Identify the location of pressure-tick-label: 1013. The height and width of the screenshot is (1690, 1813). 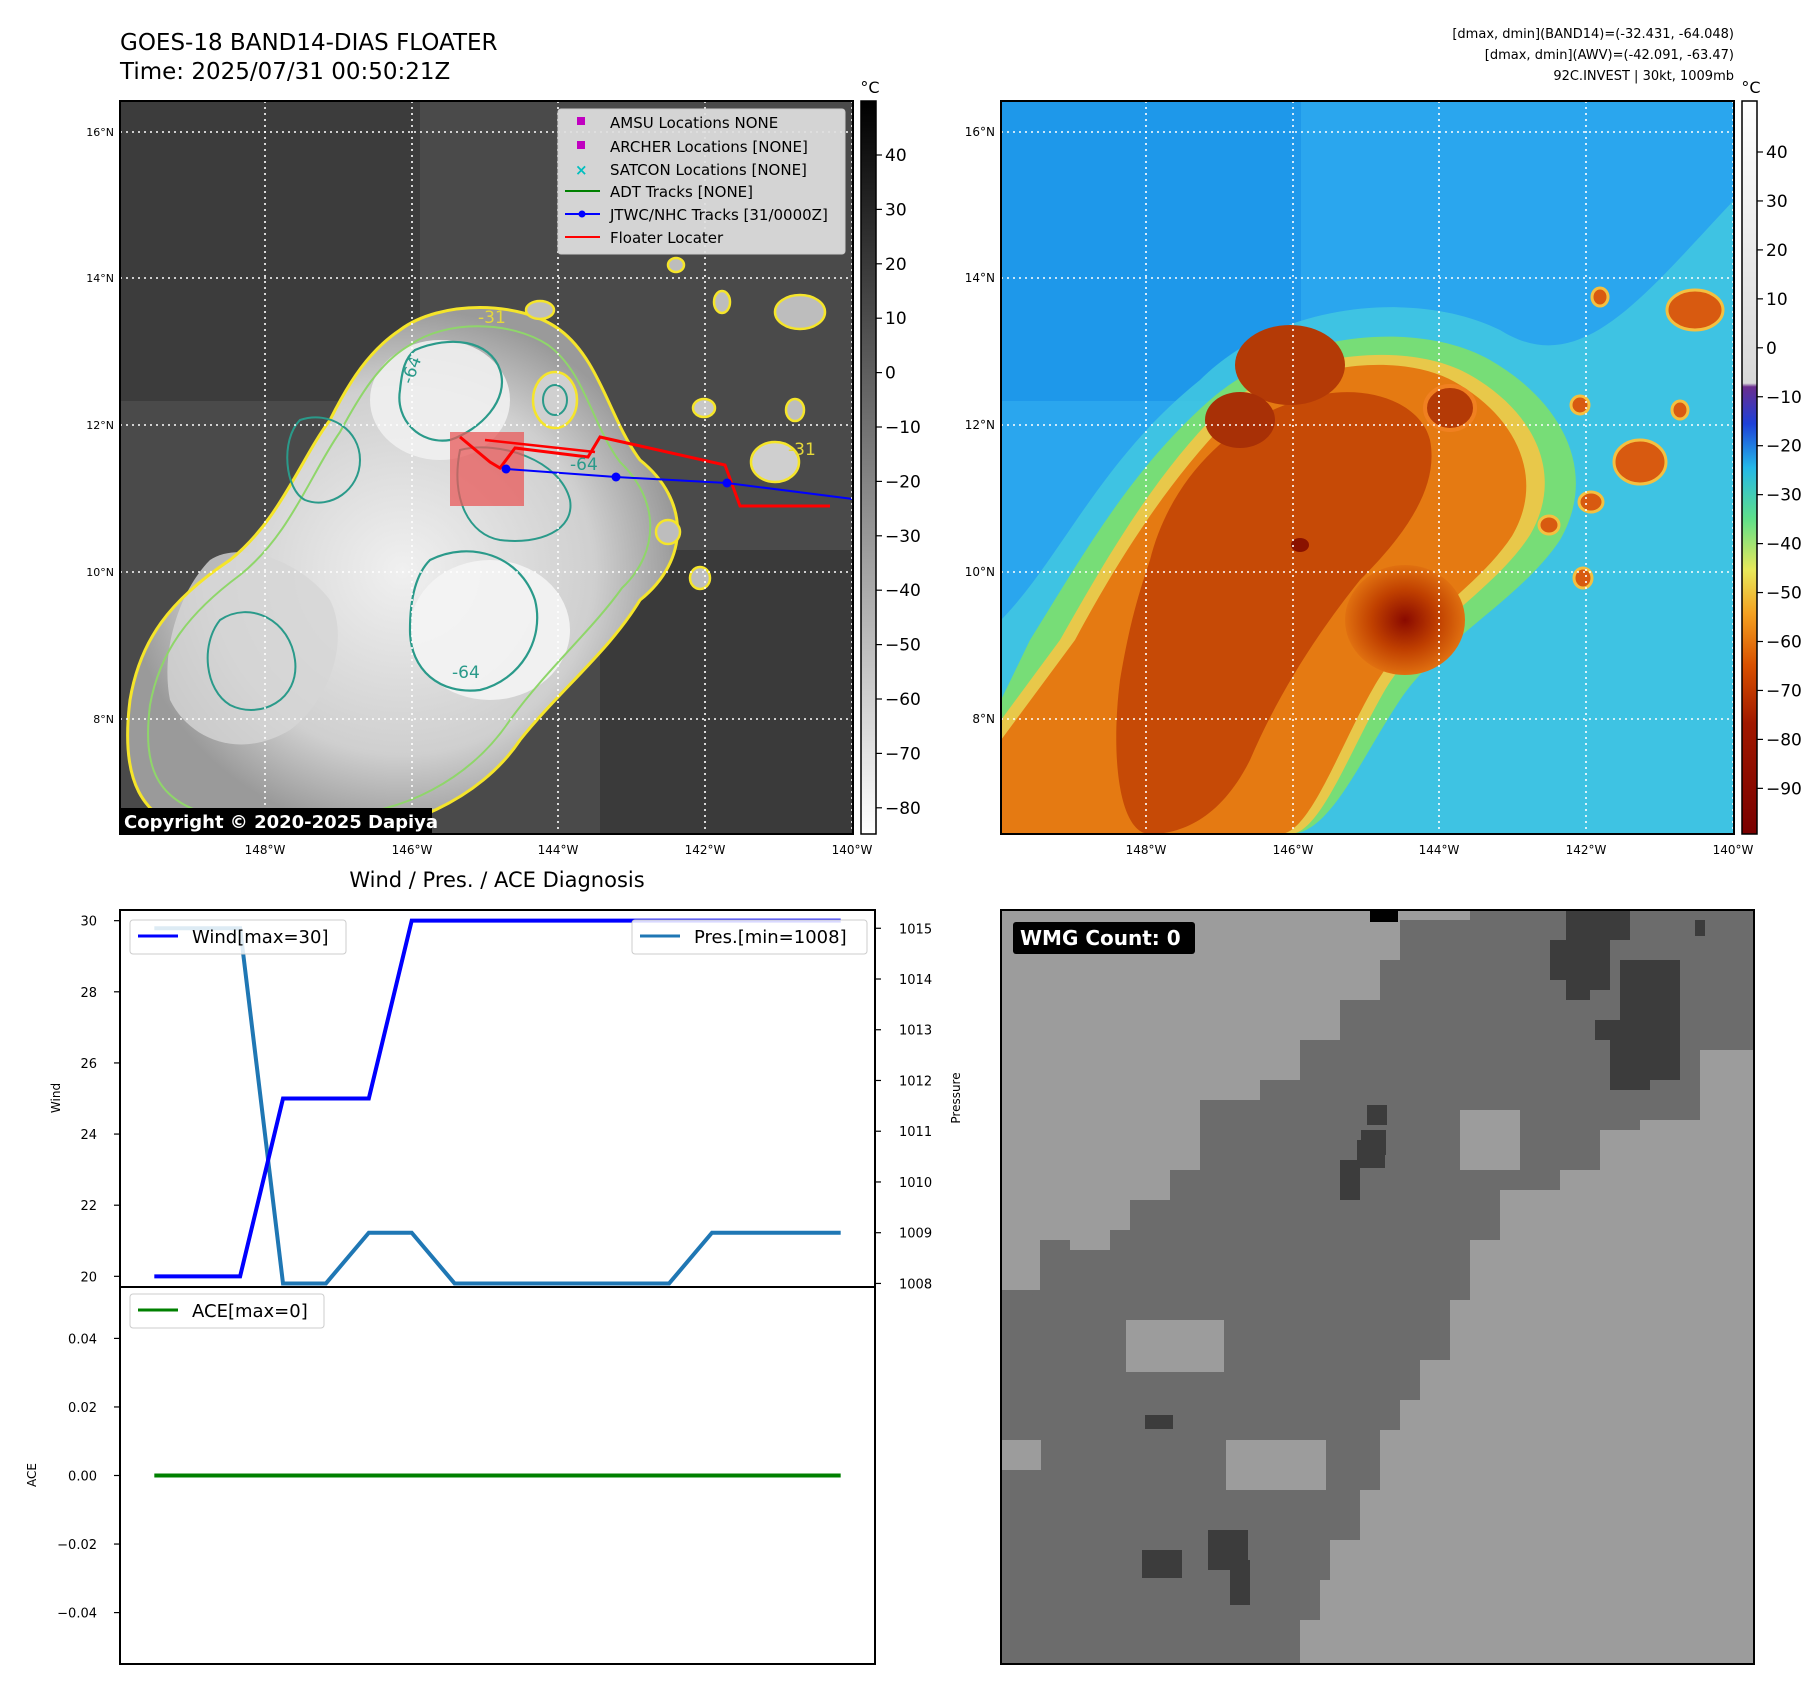
(915, 1031).